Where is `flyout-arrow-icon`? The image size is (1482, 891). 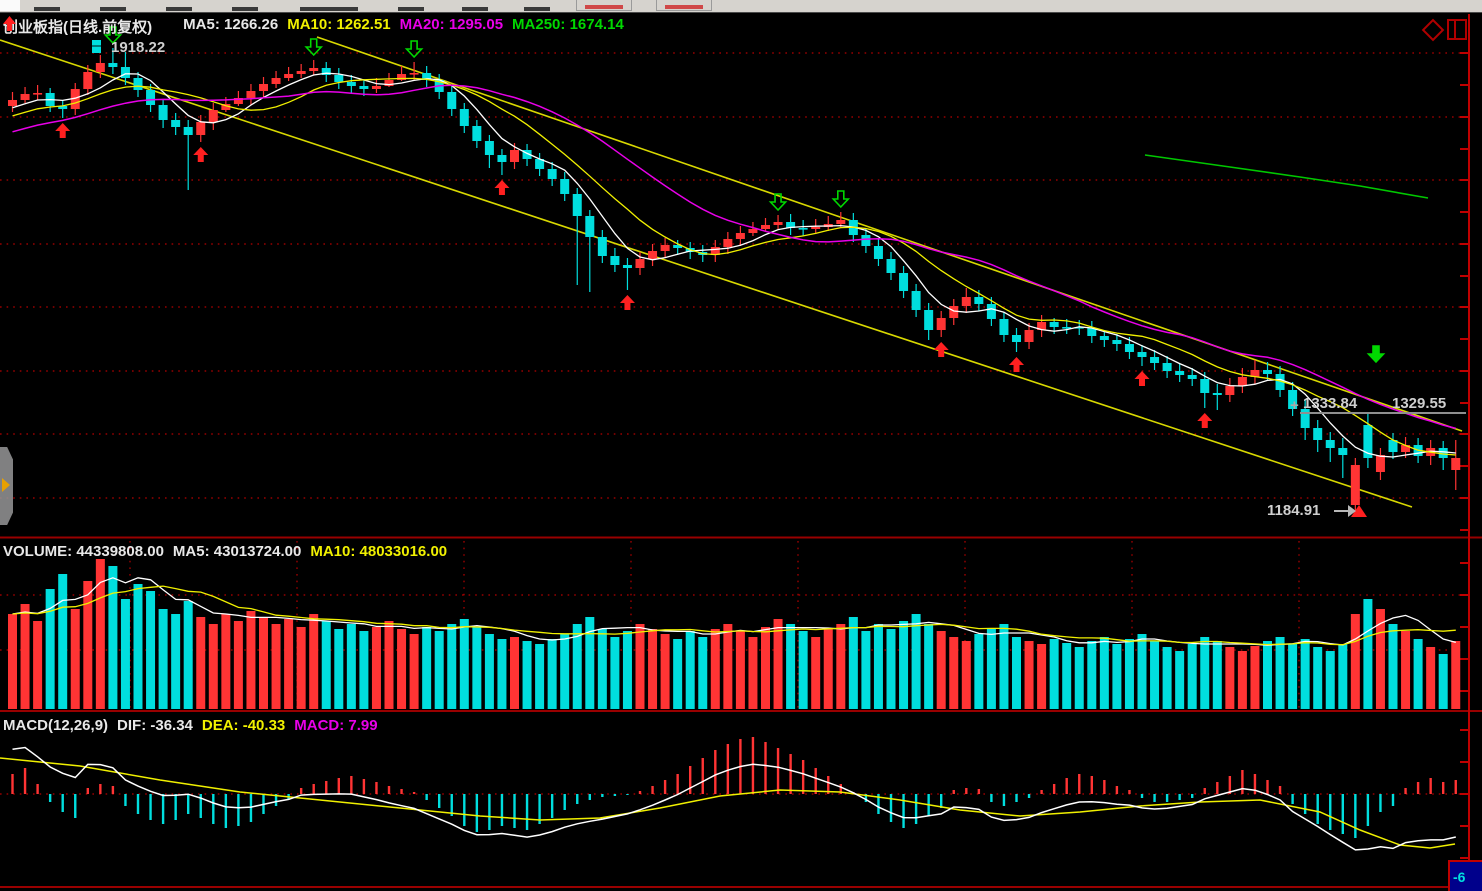 flyout-arrow-icon is located at coordinates (6, 485).